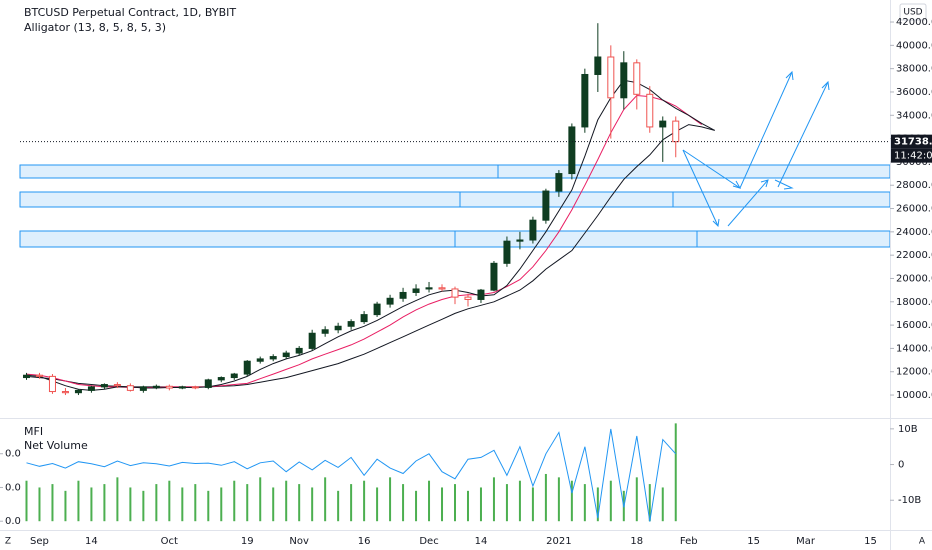 Image resolution: width=932 pixels, height=550 pixels. I want to click on x-tick-label: 16, so click(364, 541).